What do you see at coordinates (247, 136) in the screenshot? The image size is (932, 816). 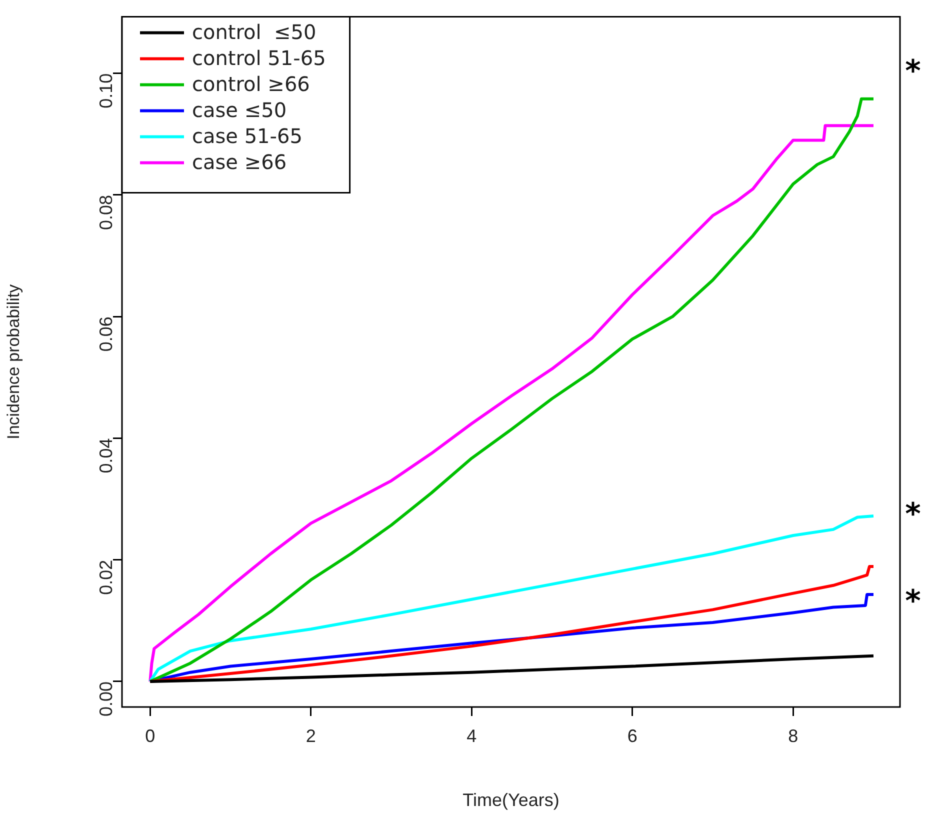 I see `legend-label: case 51-65` at bounding box center [247, 136].